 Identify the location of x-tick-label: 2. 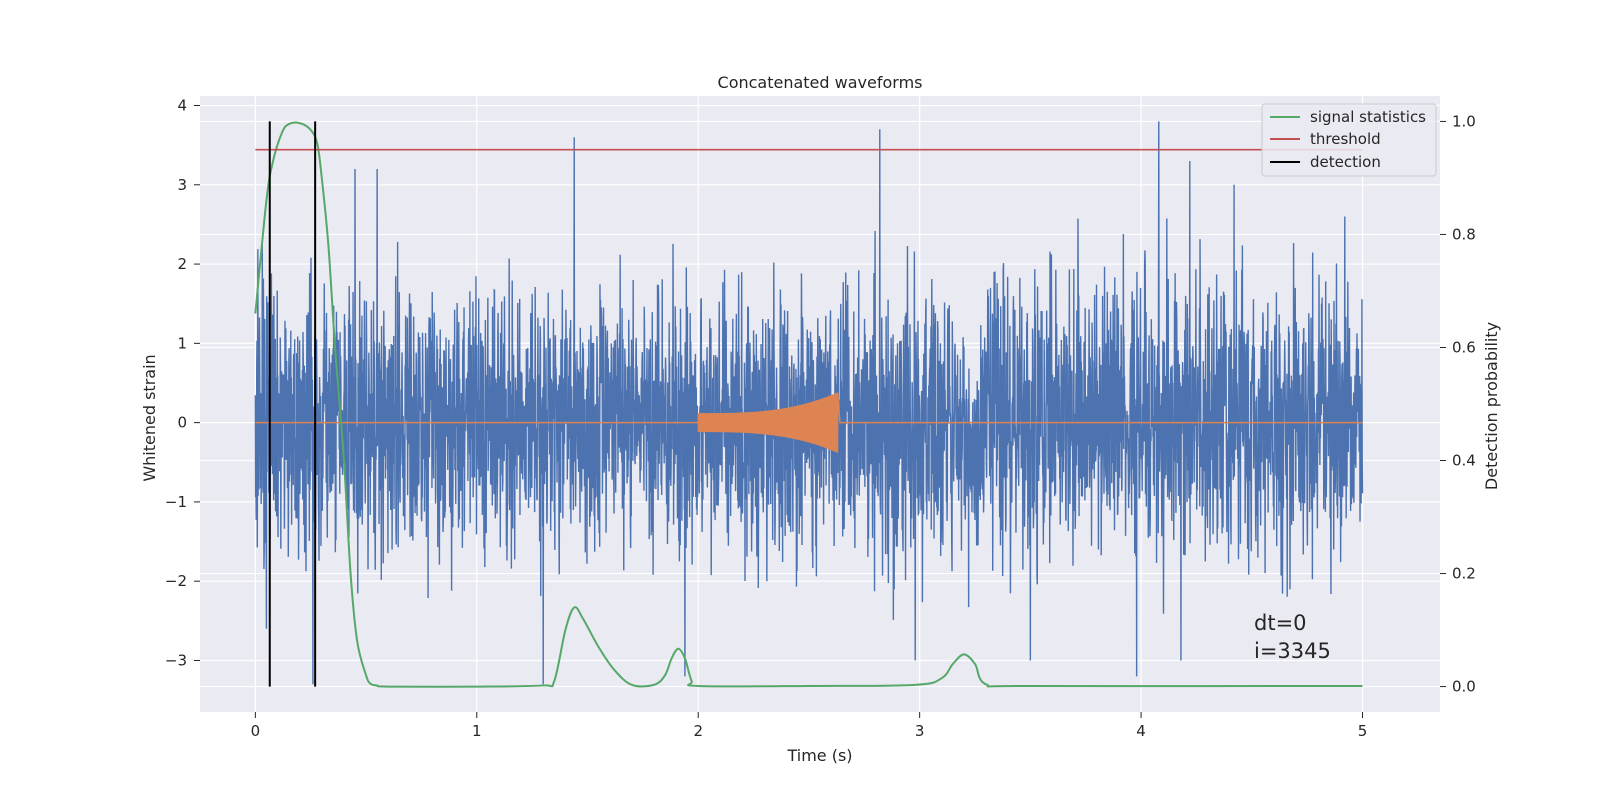
(698, 731).